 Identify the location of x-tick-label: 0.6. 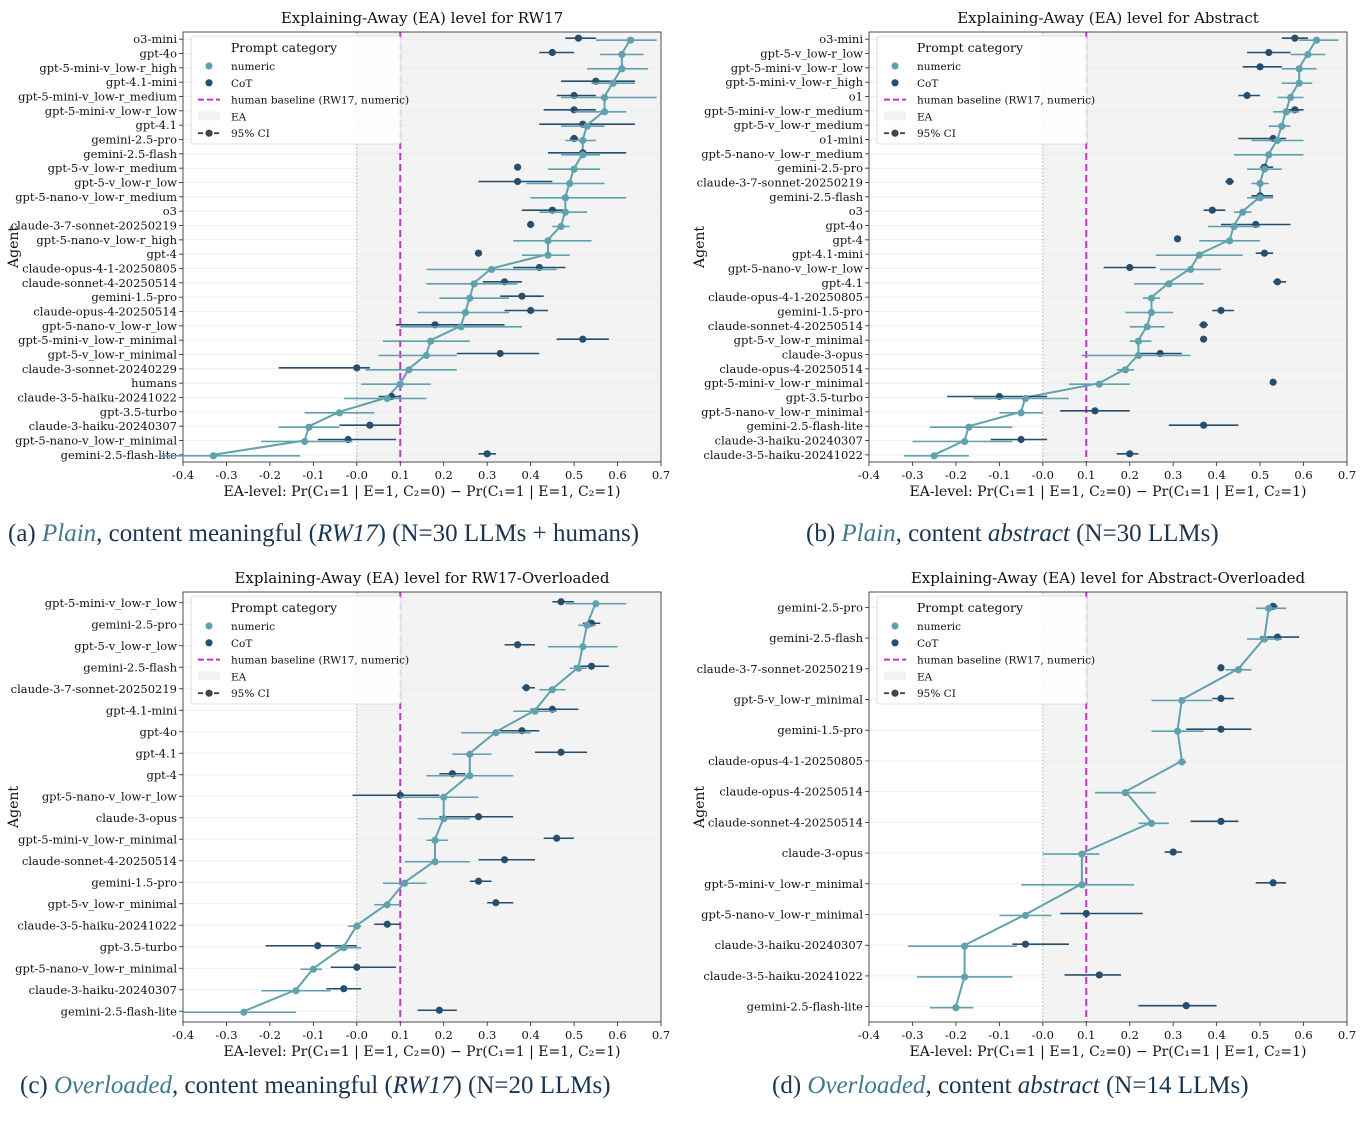
(1303, 1035).